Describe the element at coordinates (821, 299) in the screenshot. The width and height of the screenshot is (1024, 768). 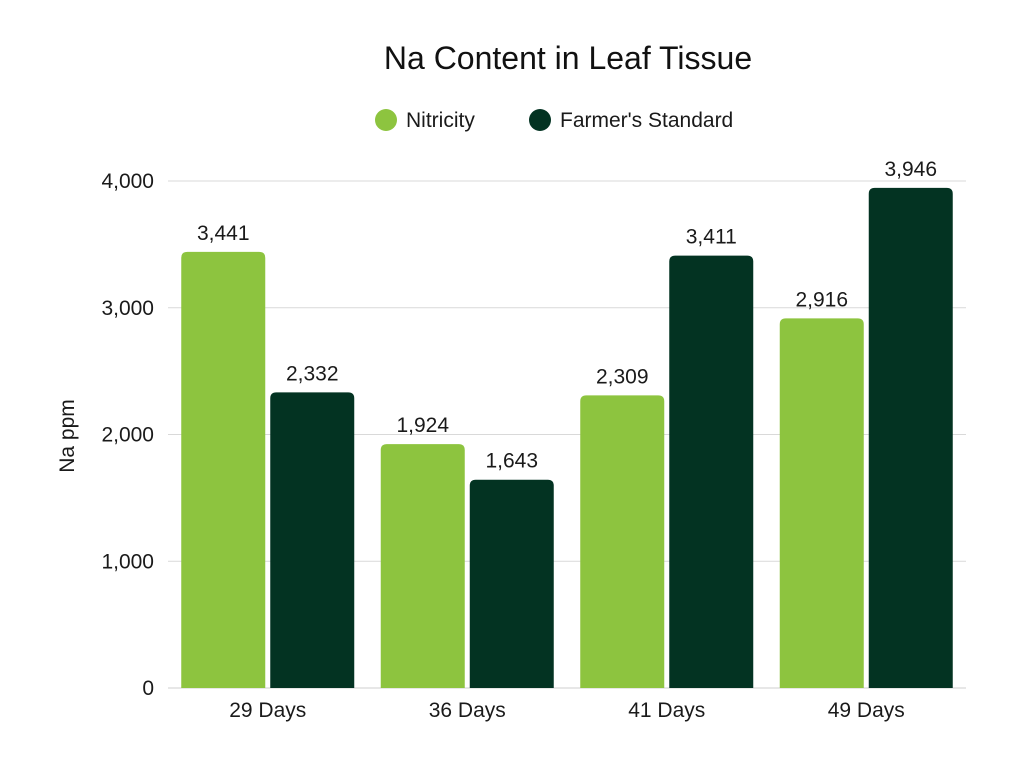
I see `data-label-nitricity-49-days: 2,916` at that location.